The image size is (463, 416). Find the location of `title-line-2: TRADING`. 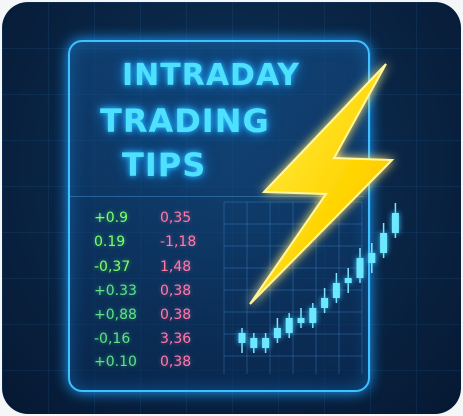

title-line-2: TRADING is located at coordinates (185, 121).